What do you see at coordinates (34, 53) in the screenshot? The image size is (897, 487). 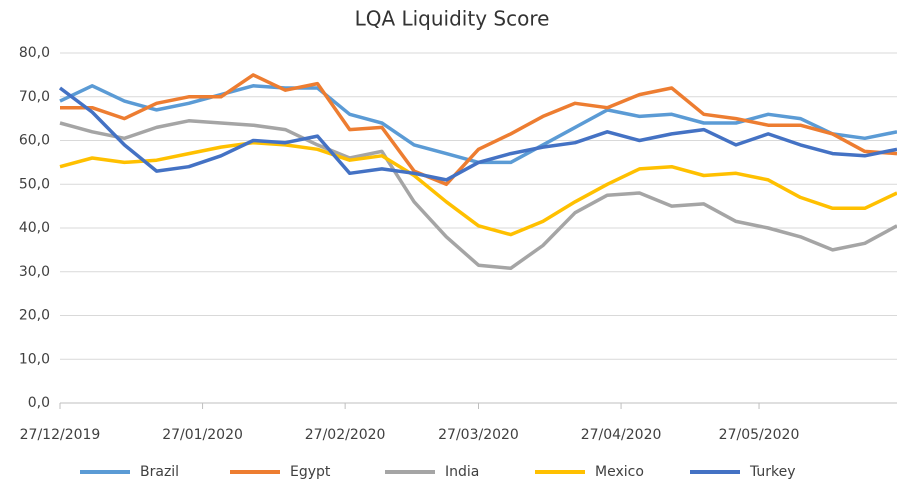 I see `y-tick-label: 80,0` at bounding box center [34, 53].